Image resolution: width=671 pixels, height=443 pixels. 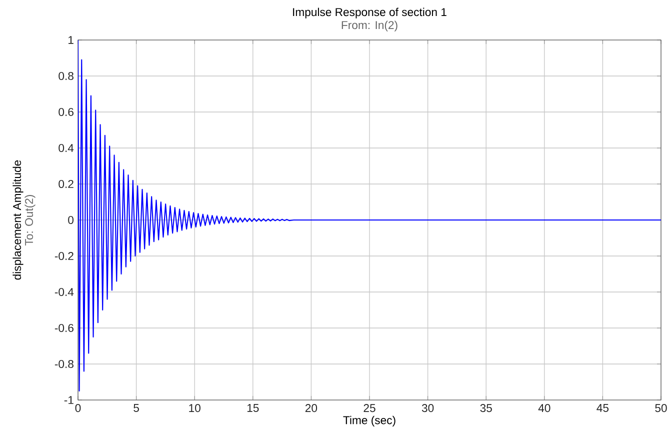 What do you see at coordinates (370, 26) in the screenshot?
I see `chart-subtitle: From: In(2)` at bounding box center [370, 26].